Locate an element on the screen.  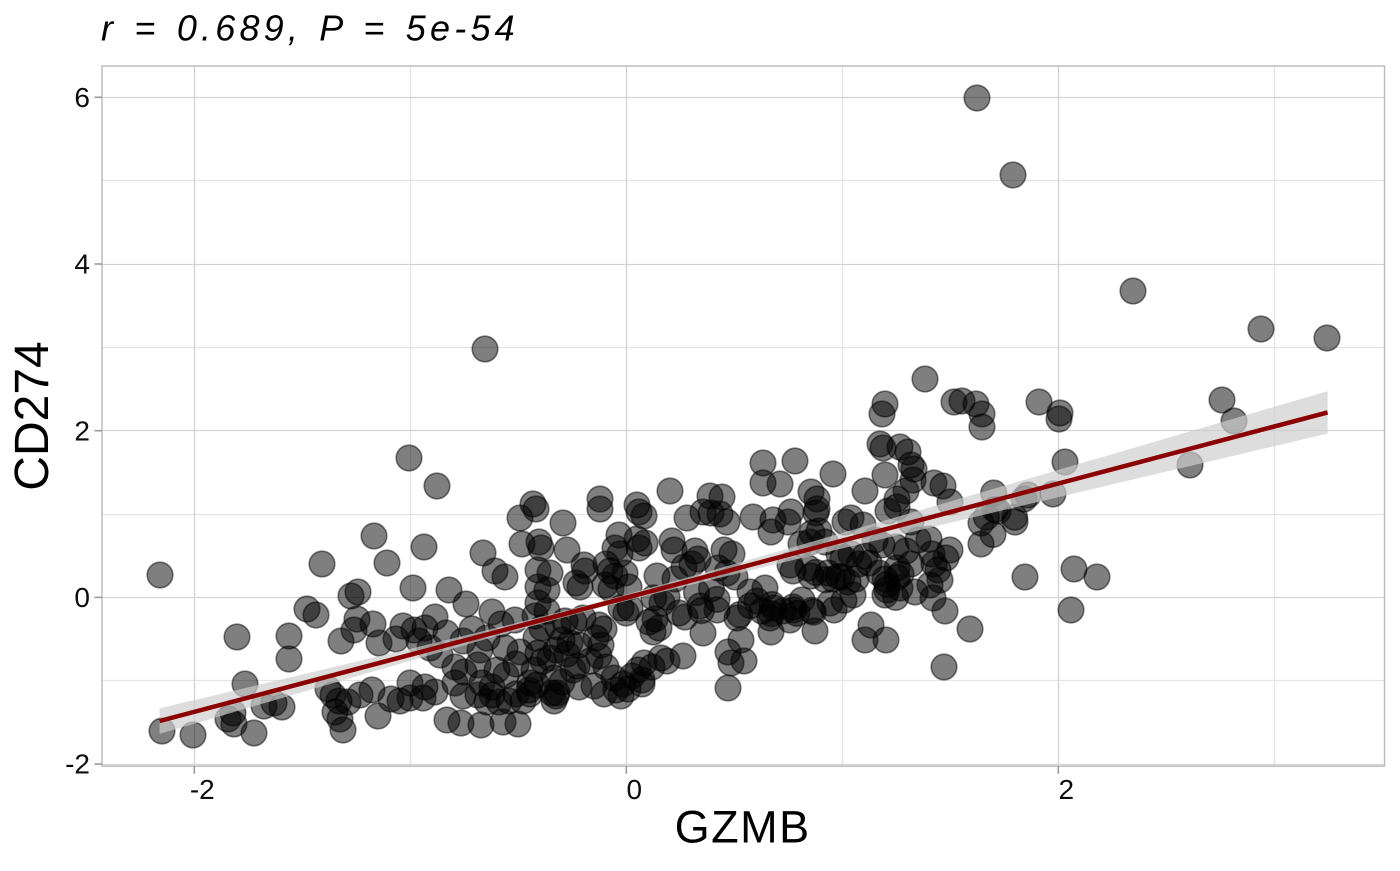
svg-text: r = 0.689, P = 5e-54 is located at coordinates (310, 28).